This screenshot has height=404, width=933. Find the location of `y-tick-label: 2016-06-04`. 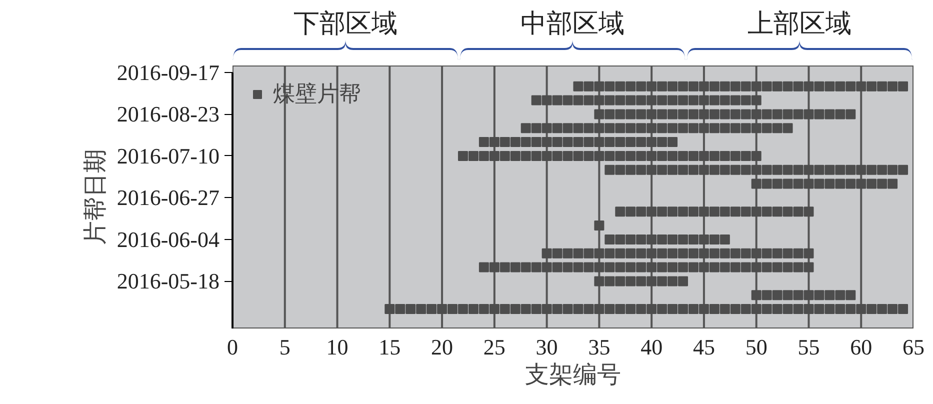

y-tick-label: 2016-06-04 is located at coordinates (168, 239).